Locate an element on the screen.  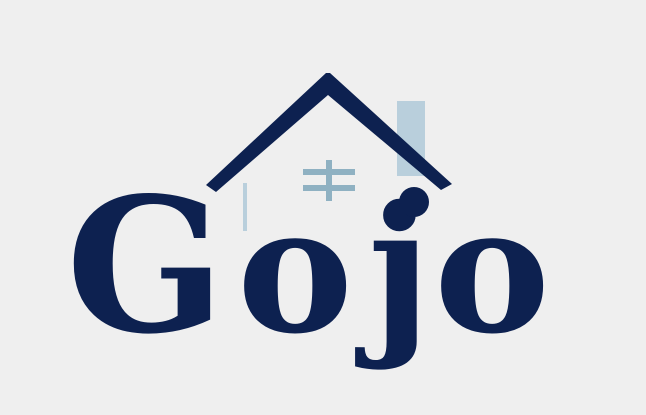
house-window-icon is located at coordinates (329, 180).